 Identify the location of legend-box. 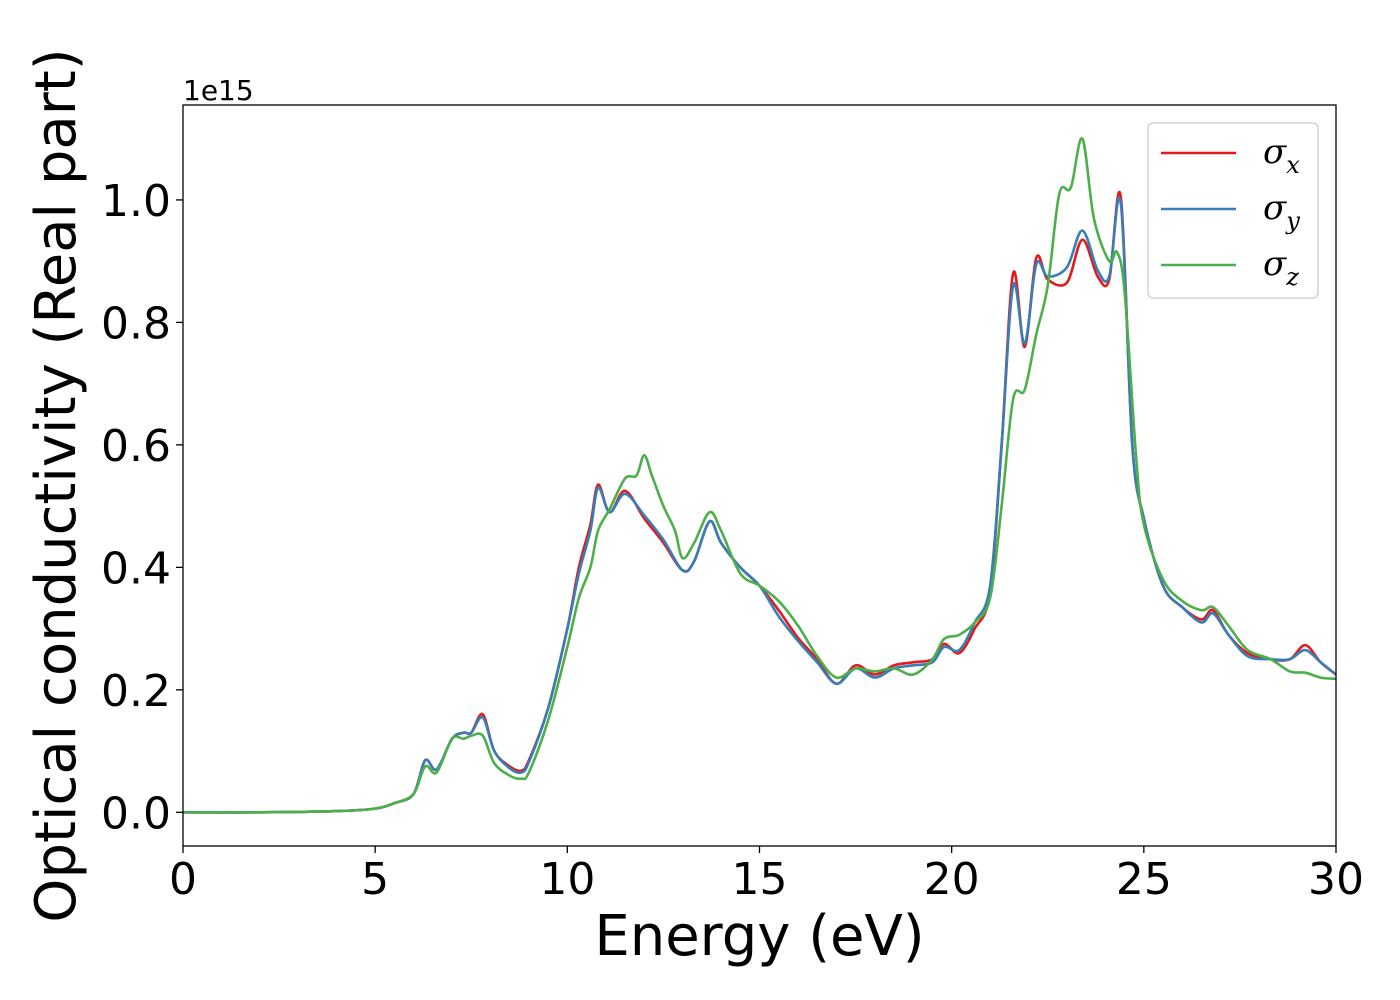
(1233, 210).